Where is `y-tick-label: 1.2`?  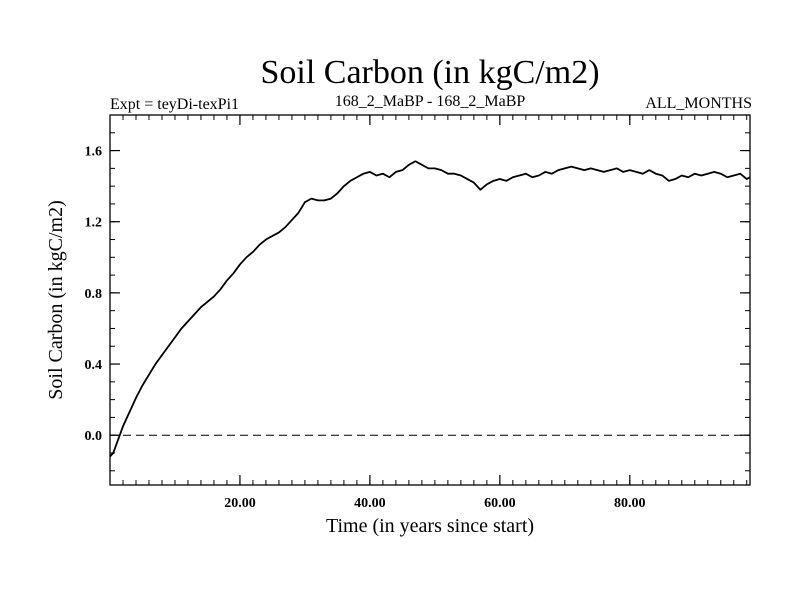
y-tick-label: 1.2 is located at coordinates (94, 223).